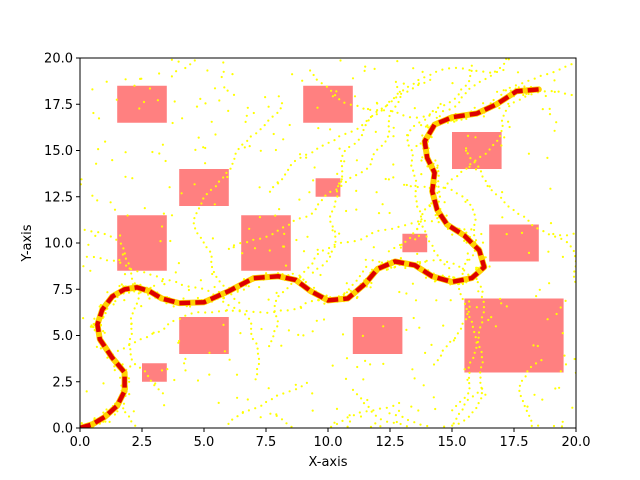 The height and width of the screenshot is (480, 640). Describe the element at coordinates (576, 442) in the screenshot. I see `x-tick-label: 20.0` at that location.